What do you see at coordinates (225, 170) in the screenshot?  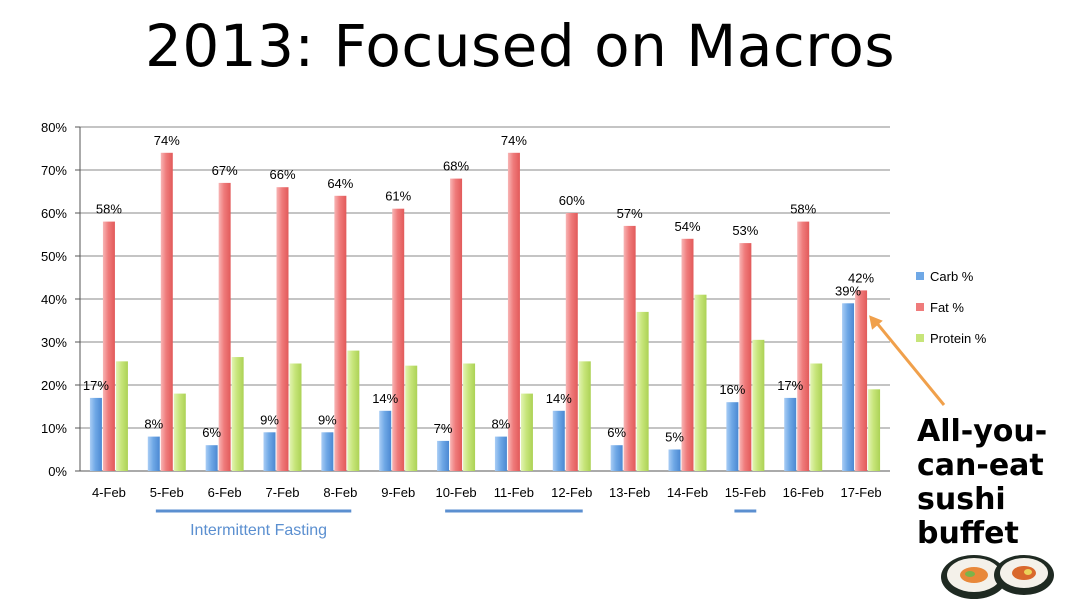 I see `data-label: 67%` at bounding box center [225, 170].